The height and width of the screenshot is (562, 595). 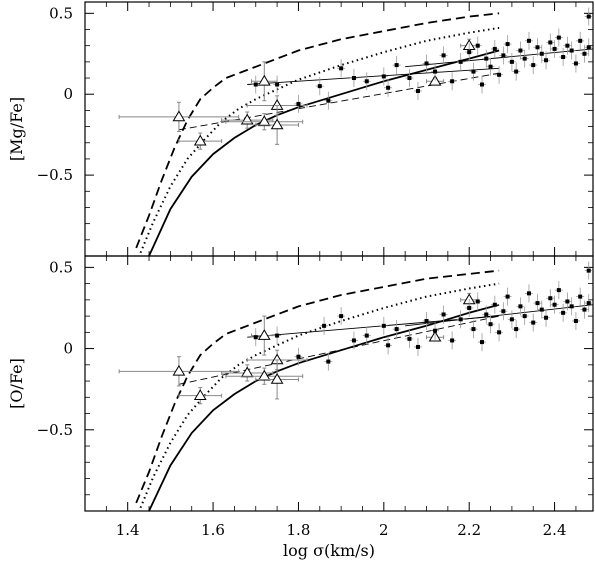 I want to click on x-tick-label: 1.8, so click(x=299, y=530).